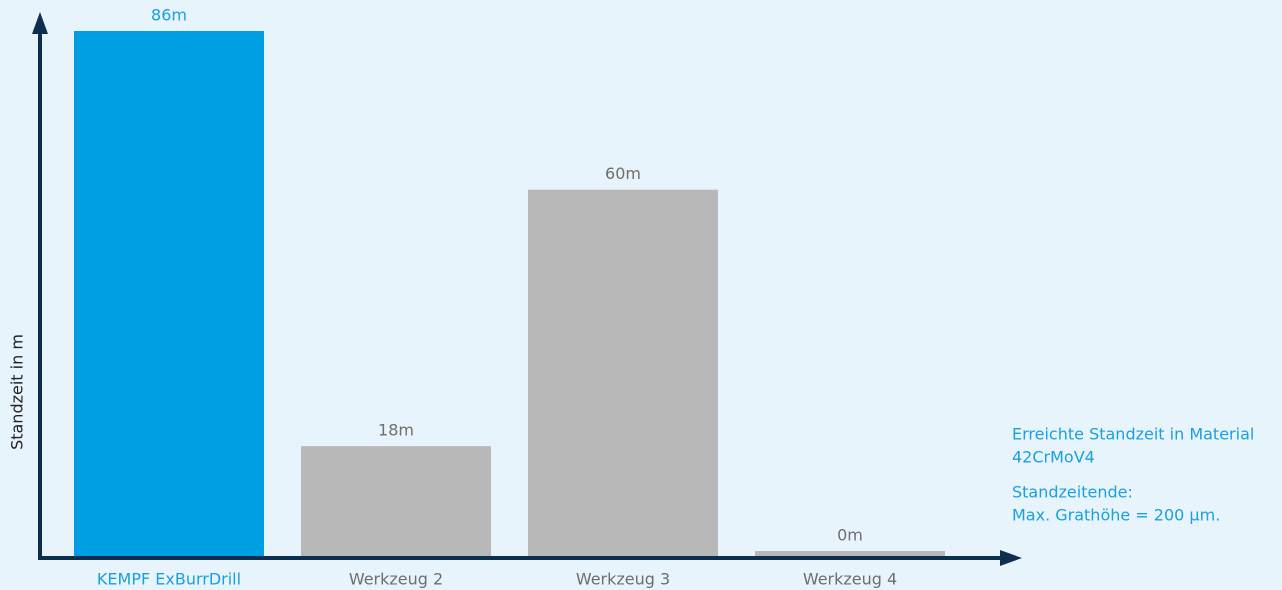 This screenshot has width=1282, height=590. Describe the element at coordinates (1053, 457) in the screenshot. I see `annotation: 42CrMoV4` at that location.